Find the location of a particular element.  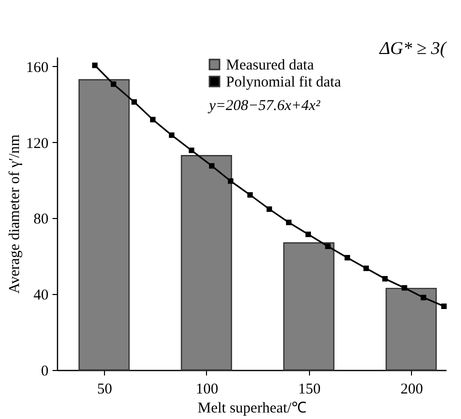

x-axis-title: Melt superheat/℃ is located at coordinates (252, 408).